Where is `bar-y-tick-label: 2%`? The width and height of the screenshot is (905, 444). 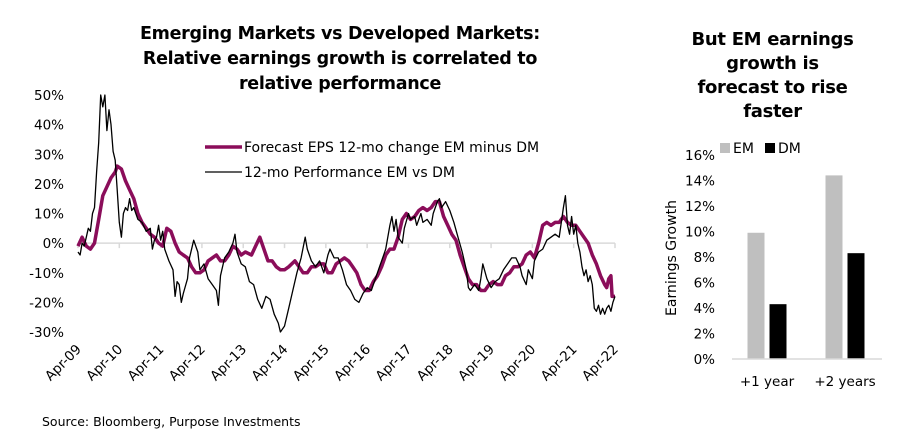 bar-y-tick-label: 2% is located at coordinates (705, 335).